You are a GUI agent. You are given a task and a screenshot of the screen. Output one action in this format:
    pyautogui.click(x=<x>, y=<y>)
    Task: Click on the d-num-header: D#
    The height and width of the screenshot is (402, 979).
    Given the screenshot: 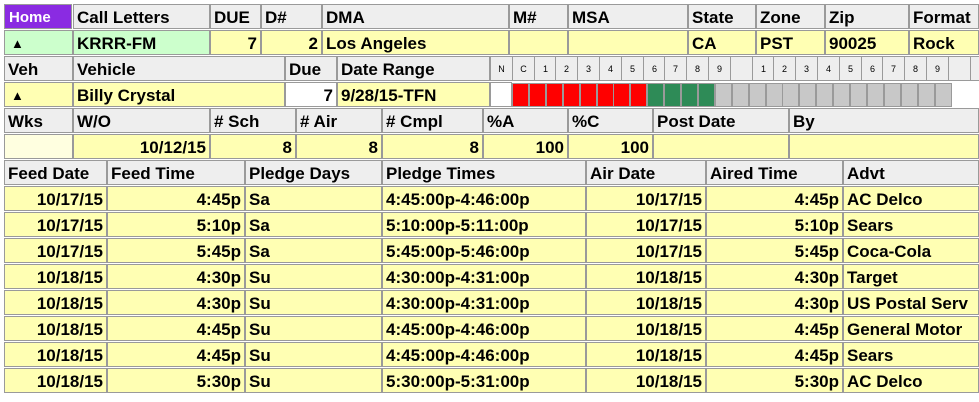 What is the action you would take?
    pyautogui.click(x=291, y=16)
    